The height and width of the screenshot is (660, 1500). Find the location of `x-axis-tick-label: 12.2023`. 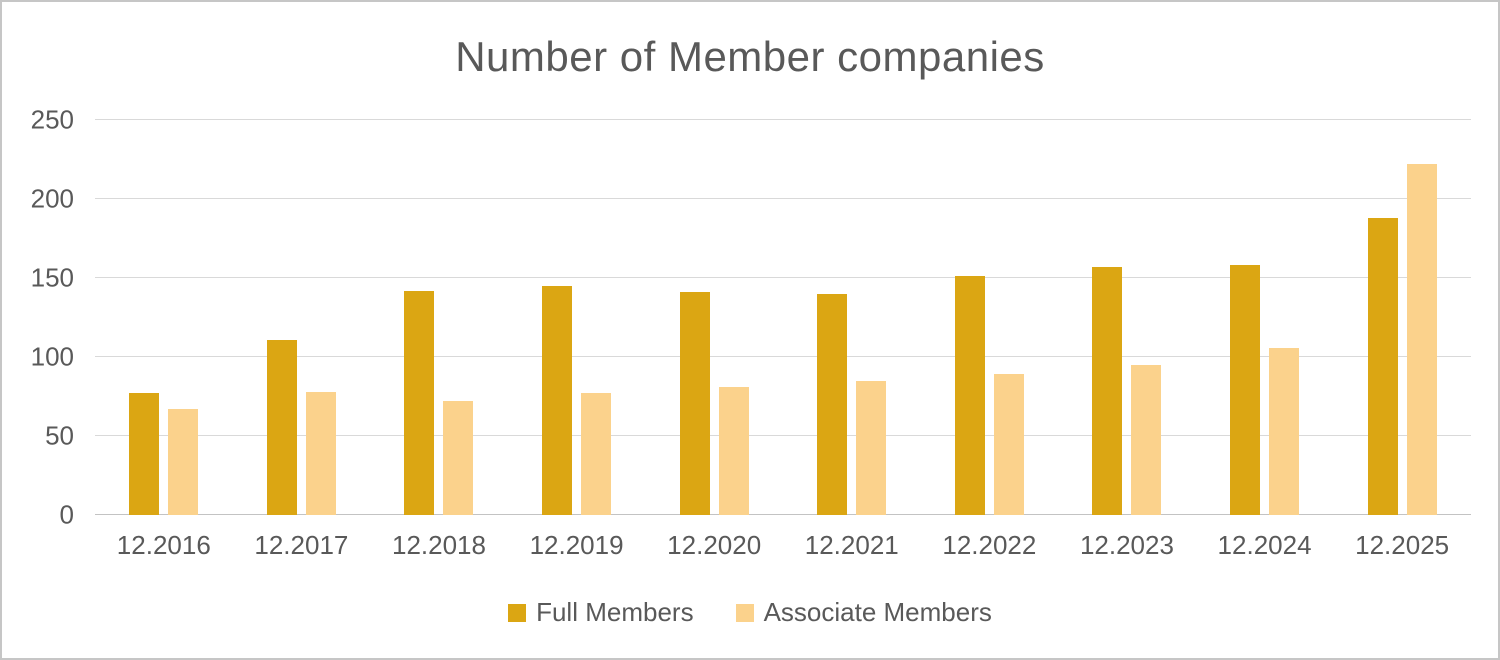

x-axis-tick-label: 12.2023 is located at coordinates (1126, 545).